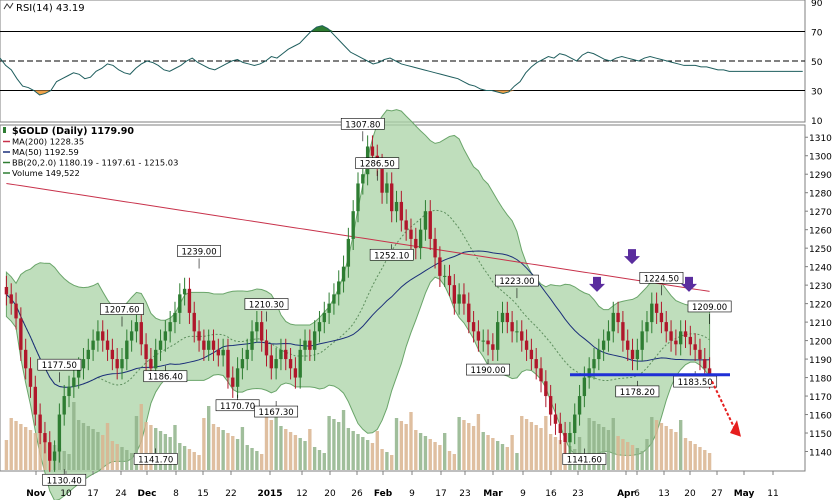 This screenshot has height=500, width=834. I want to click on price-tick-label: 1220, so click(820, 306).